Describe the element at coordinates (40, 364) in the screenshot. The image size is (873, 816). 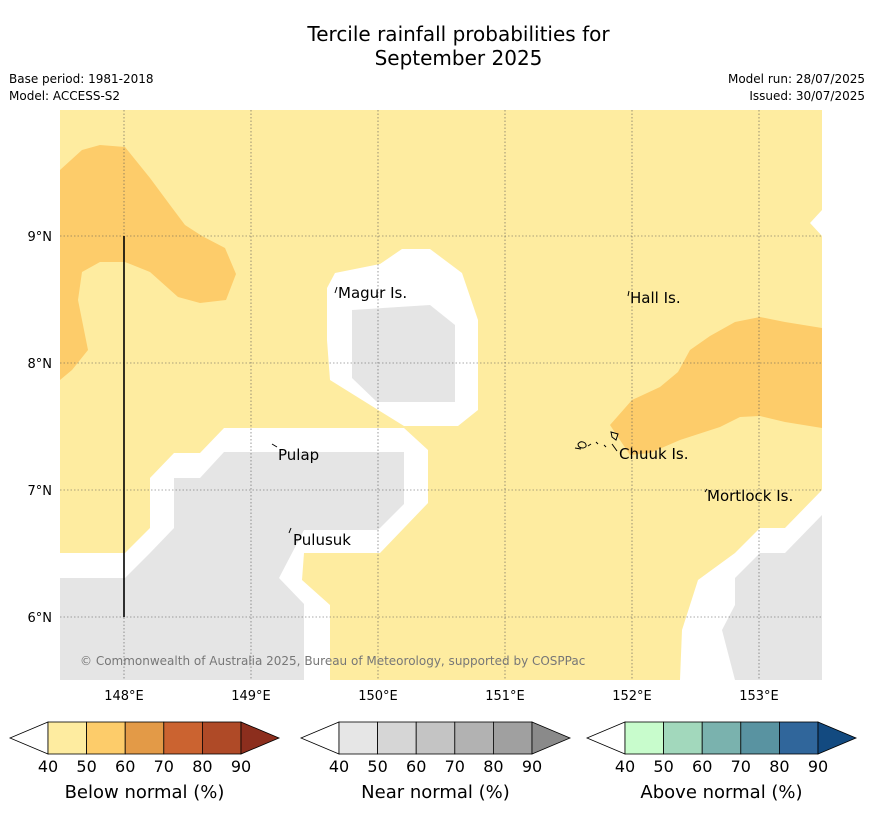
I see `lat-label-8n: 8°N` at that location.